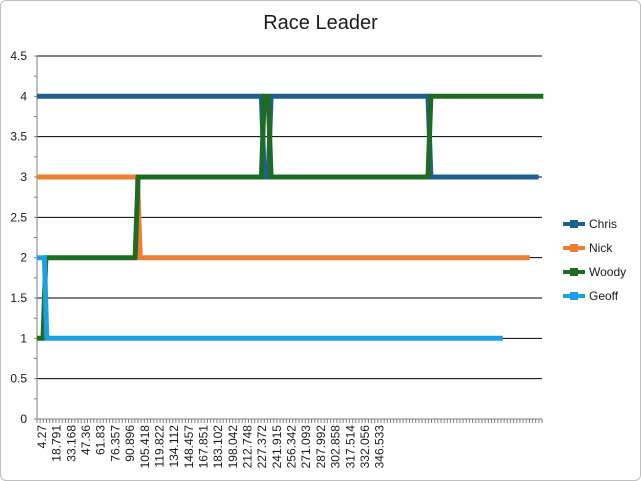 The image size is (641, 481). I want to click on y-tick-label: 0, so click(23, 419).